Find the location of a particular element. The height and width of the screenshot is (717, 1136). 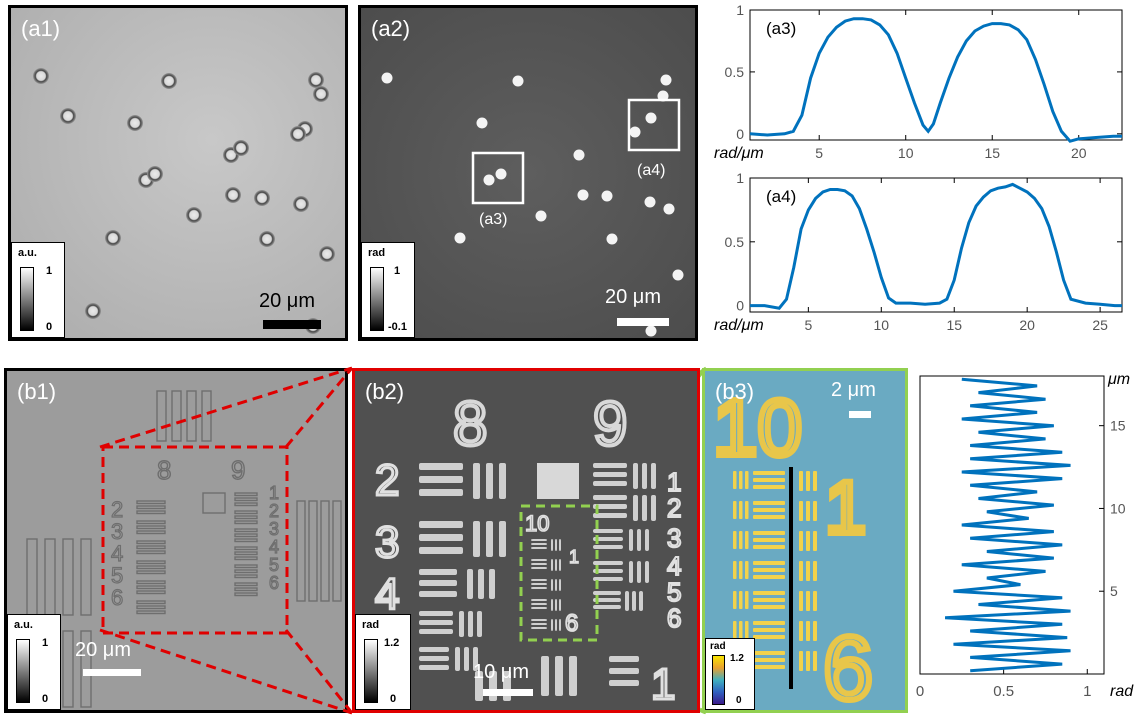

x-tick-label: 0.5 is located at coordinates (1003, 691).